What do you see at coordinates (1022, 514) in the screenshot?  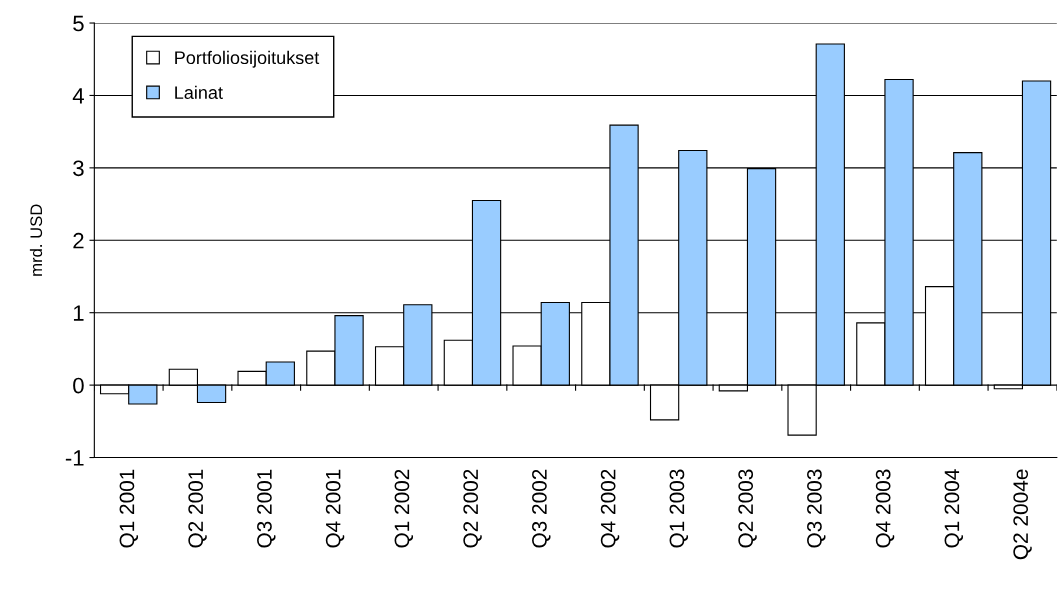 I see `x-tick-label: Q2 2004e` at bounding box center [1022, 514].